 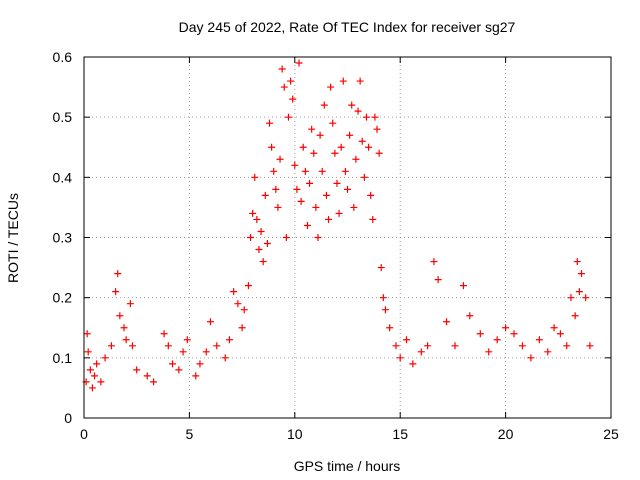 What do you see at coordinates (63, 298) in the screenshot?
I see `y-tick-label: 0.2` at bounding box center [63, 298].